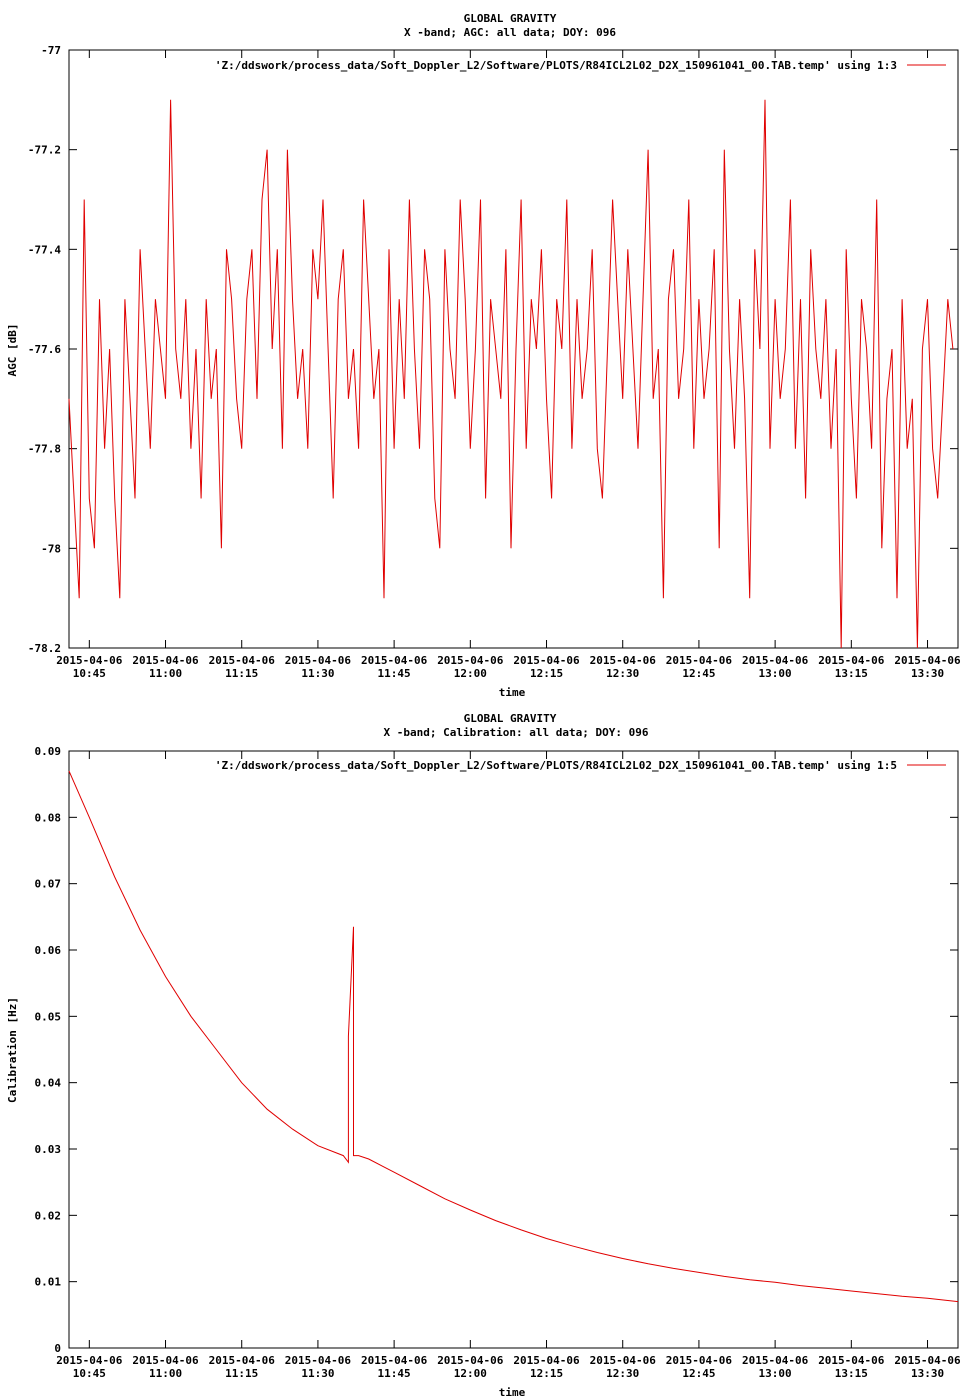 This screenshot has height=1400, width=980. What do you see at coordinates (44, 449) in the screenshot?
I see `chart1-ytick-label: -77.8` at bounding box center [44, 449].